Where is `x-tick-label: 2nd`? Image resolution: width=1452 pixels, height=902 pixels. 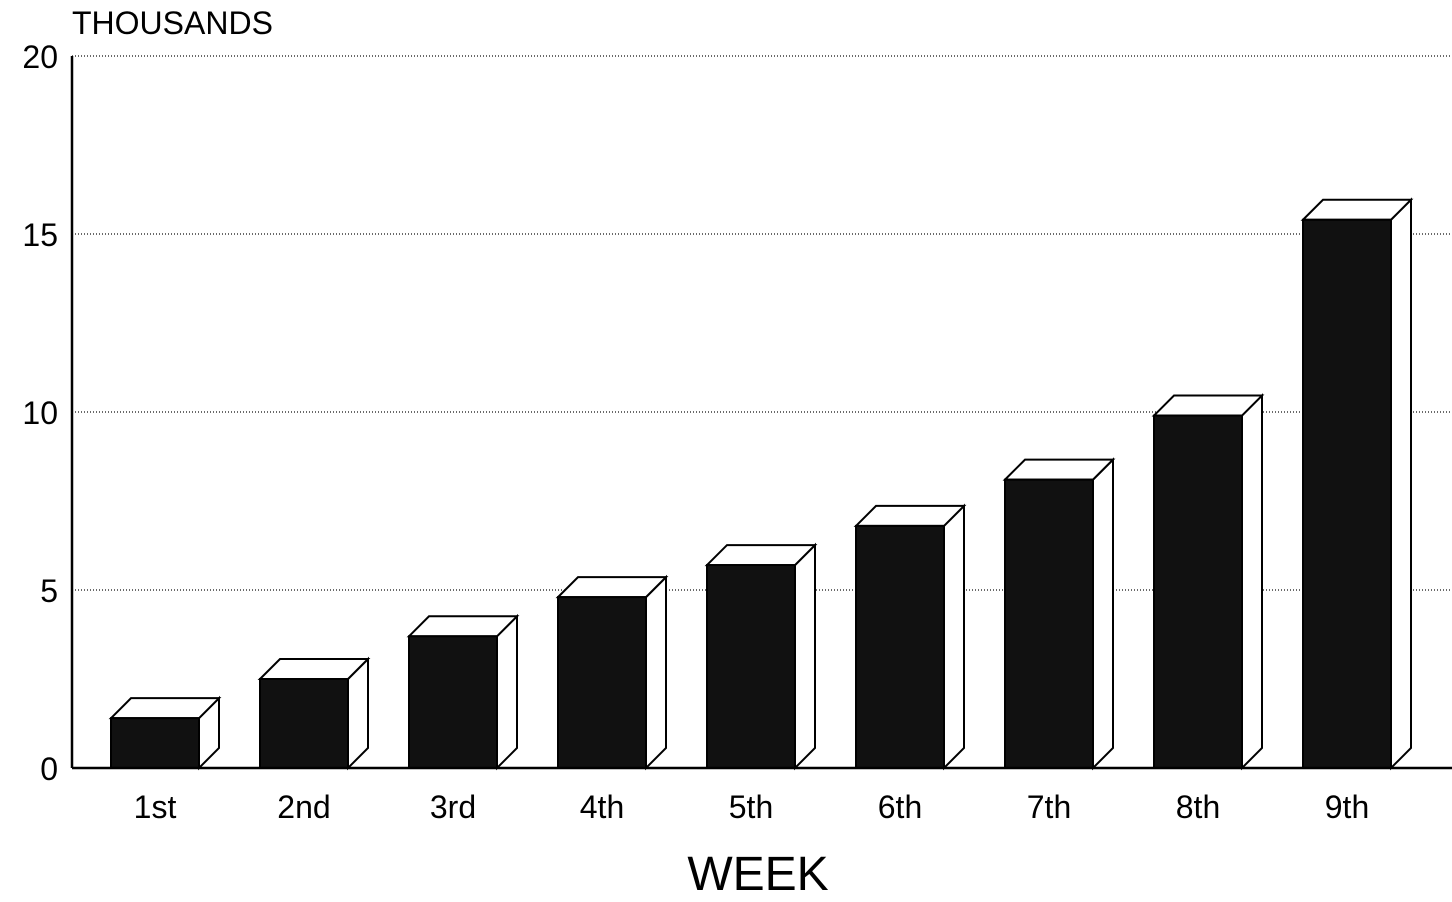 x-tick-label: 2nd is located at coordinates (303, 807).